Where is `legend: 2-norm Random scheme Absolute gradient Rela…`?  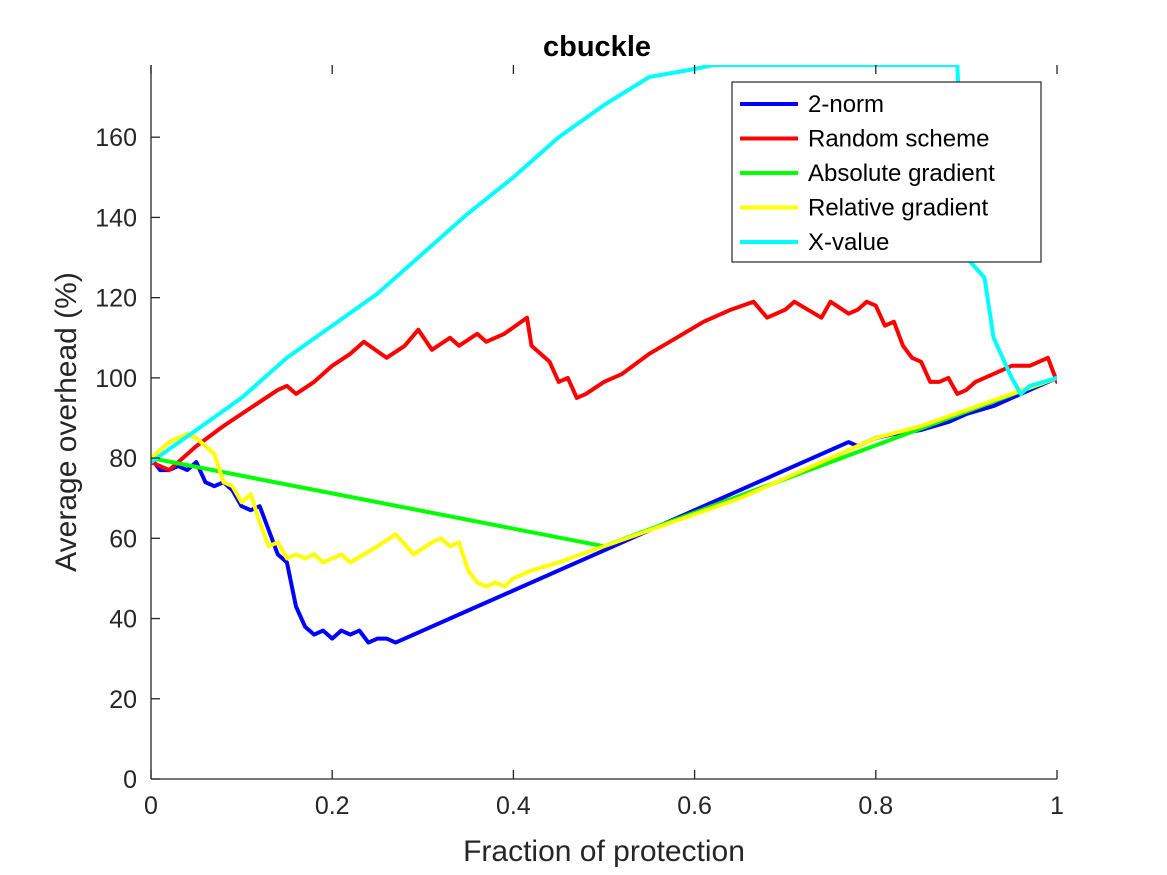 legend: 2-norm Random scheme Absolute gradient Rela… is located at coordinates (886, 172).